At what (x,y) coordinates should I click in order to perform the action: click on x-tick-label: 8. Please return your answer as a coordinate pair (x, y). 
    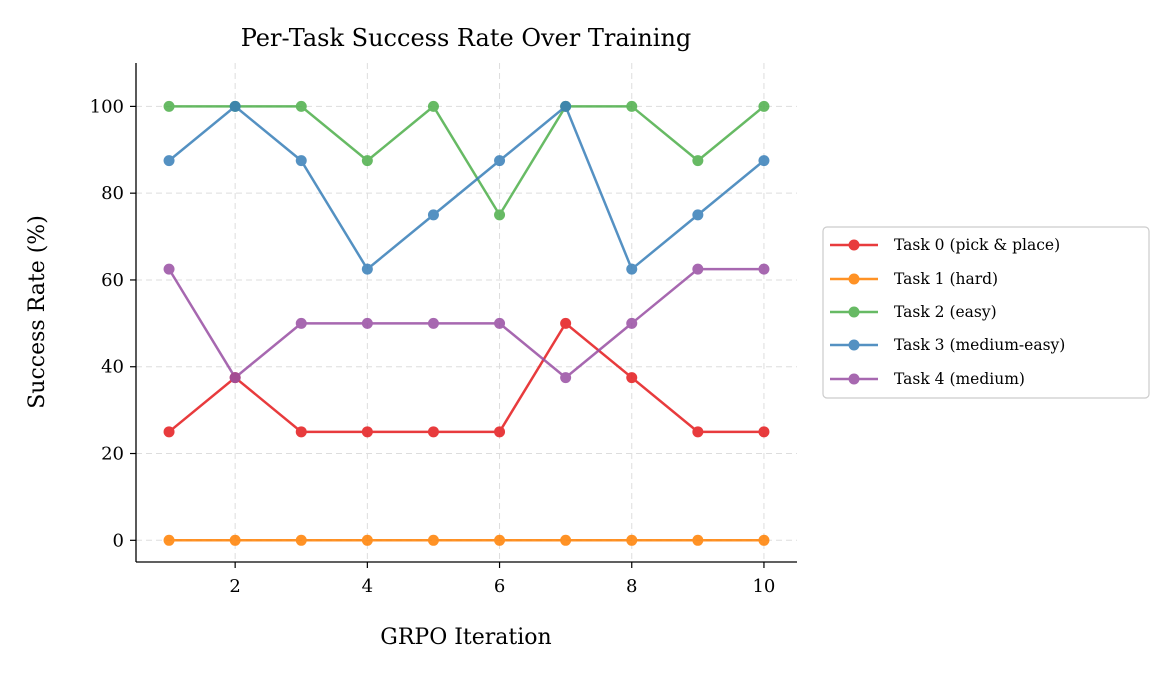
    Looking at the image, I should click on (631, 586).